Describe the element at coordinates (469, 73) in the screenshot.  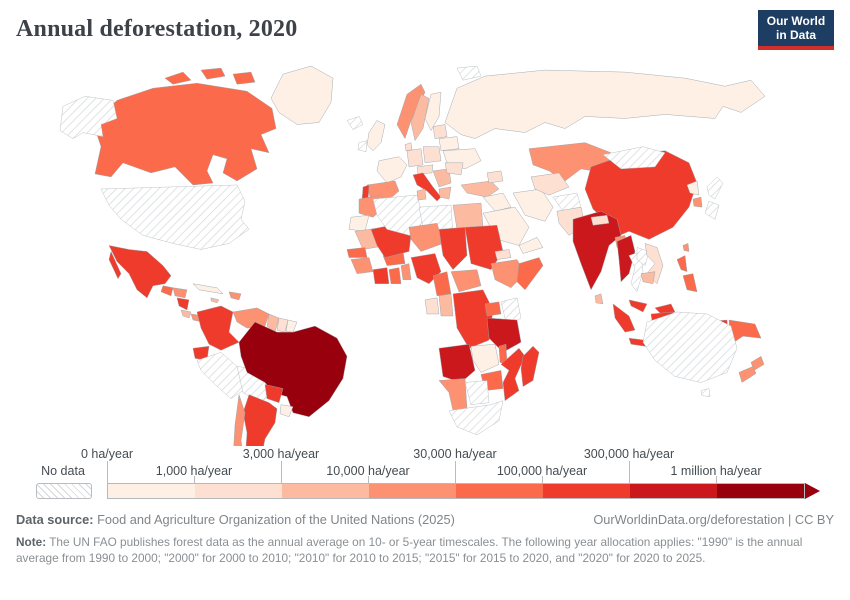
I see `country-svalbard` at that location.